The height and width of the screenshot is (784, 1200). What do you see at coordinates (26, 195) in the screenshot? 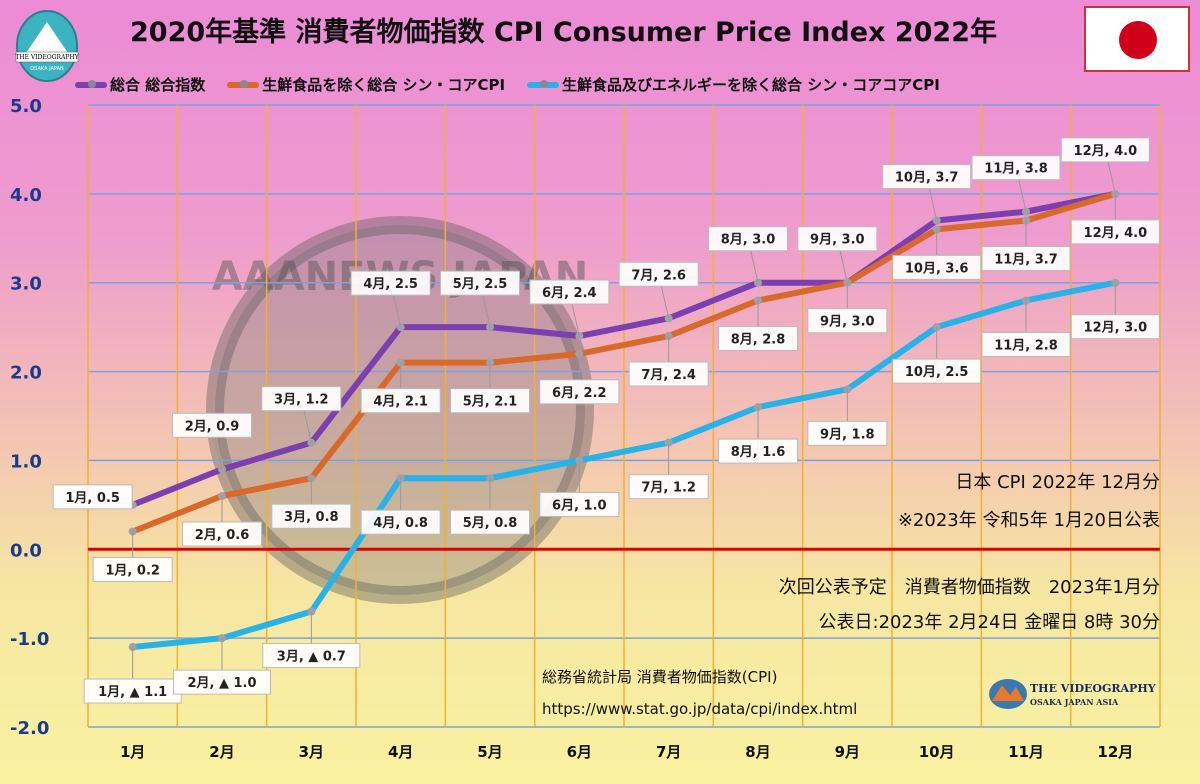
I see `y-tick-label: 4.0` at bounding box center [26, 195].